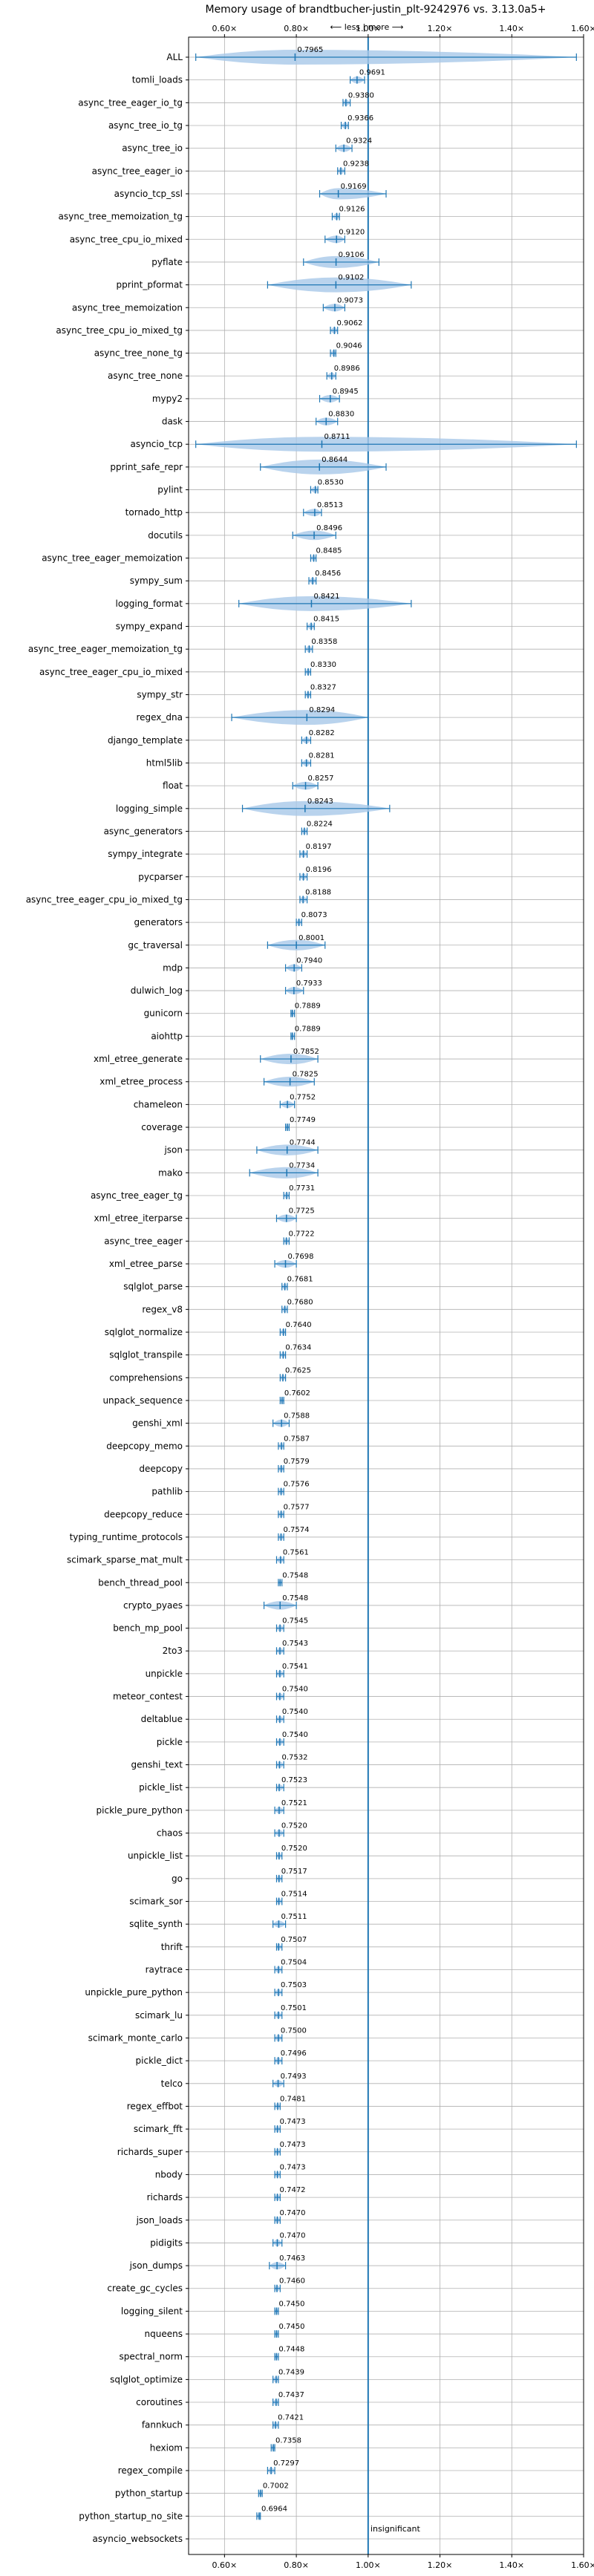 The width and height of the screenshot is (594, 2576). I want to click on x-tick-label-bottom: 1.00×, so click(369, 2565).